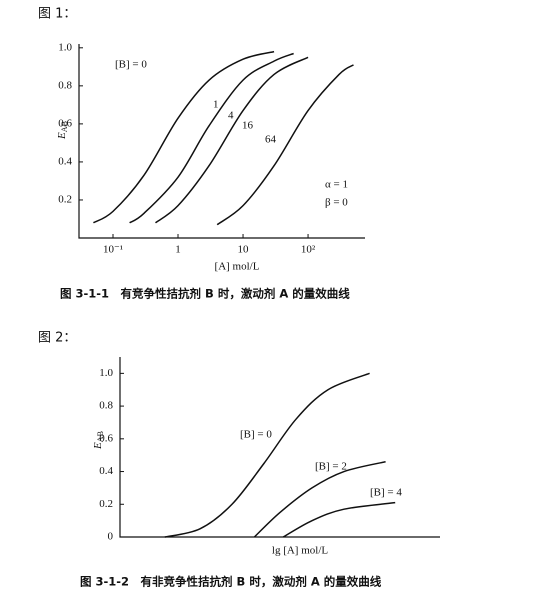  I want to click on x-axis-label: [A] mol/L, so click(237, 267).